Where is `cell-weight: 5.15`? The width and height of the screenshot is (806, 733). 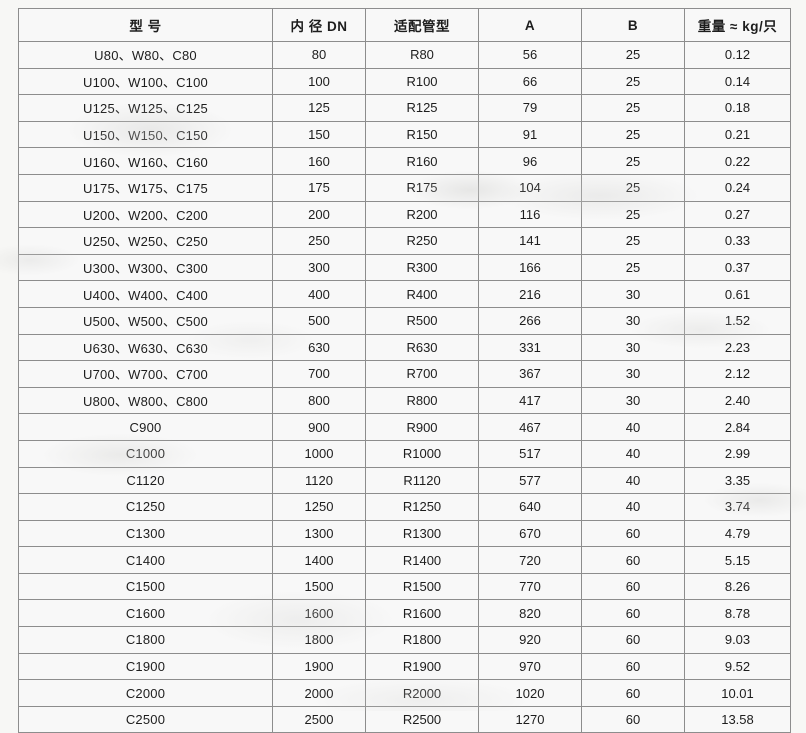 cell-weight: 5.15 is located at coordinates (737, 560).